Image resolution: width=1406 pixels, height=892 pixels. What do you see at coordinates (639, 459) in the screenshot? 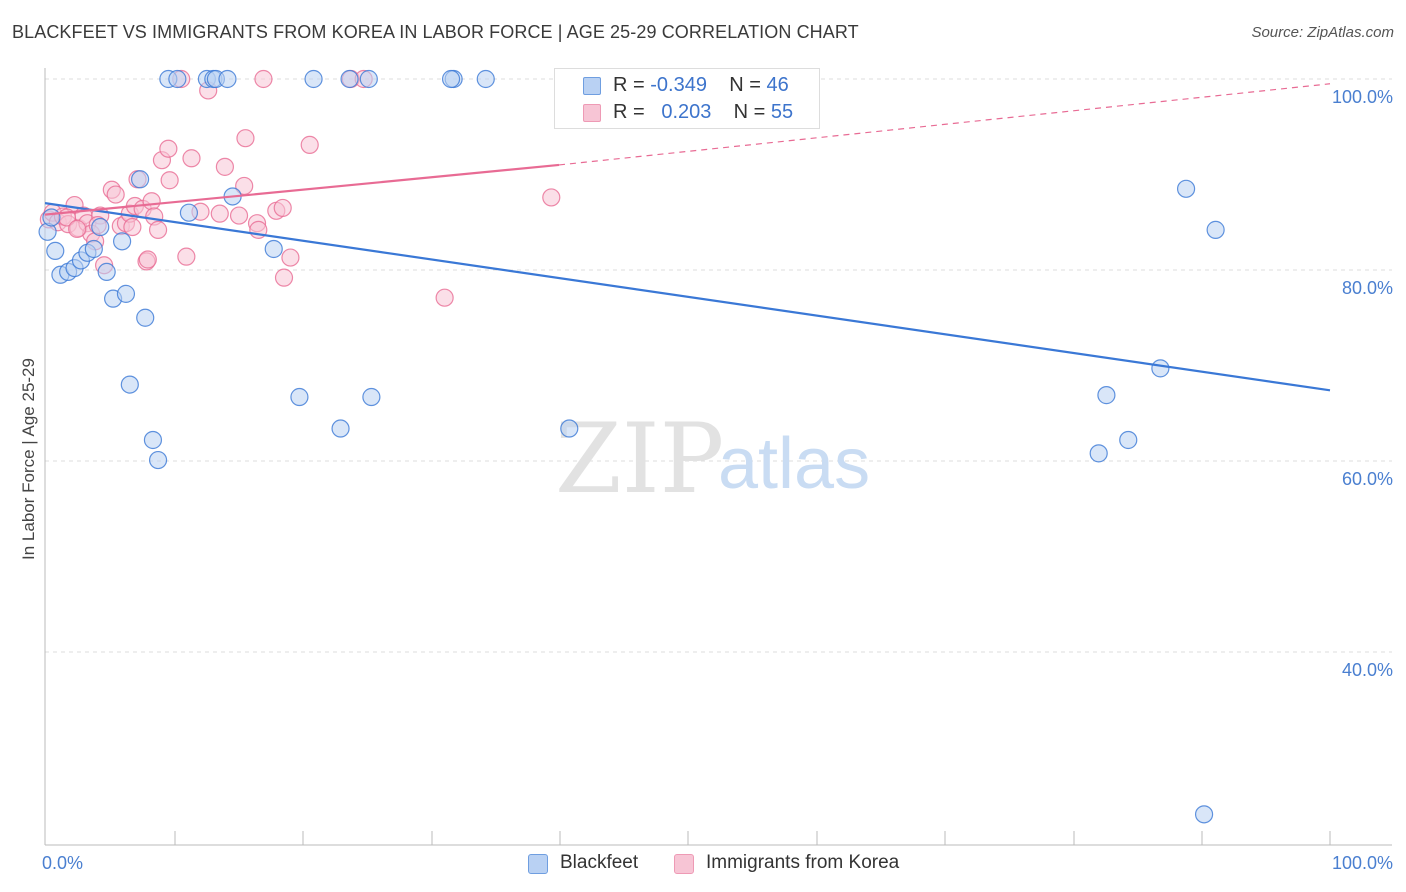
I see `watermark-zip: ZIP` at bounding box center [639, 459].